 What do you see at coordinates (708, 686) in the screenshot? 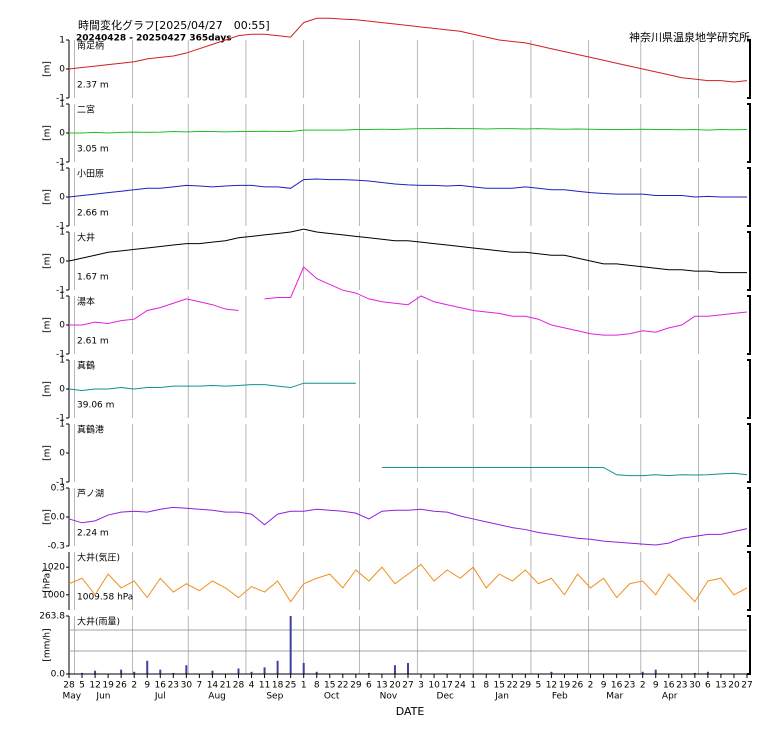
I see `x-tick-label: 6` at bounding box center [708, 686].